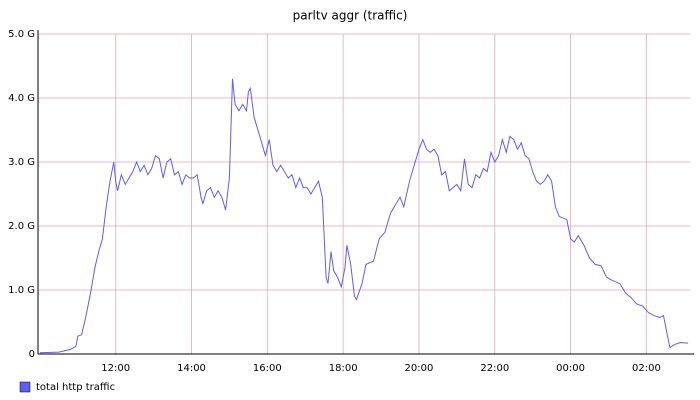 This screenshot has width=700, height=400. I want to click on x-tick-label: 20:00, so click(419, 368).